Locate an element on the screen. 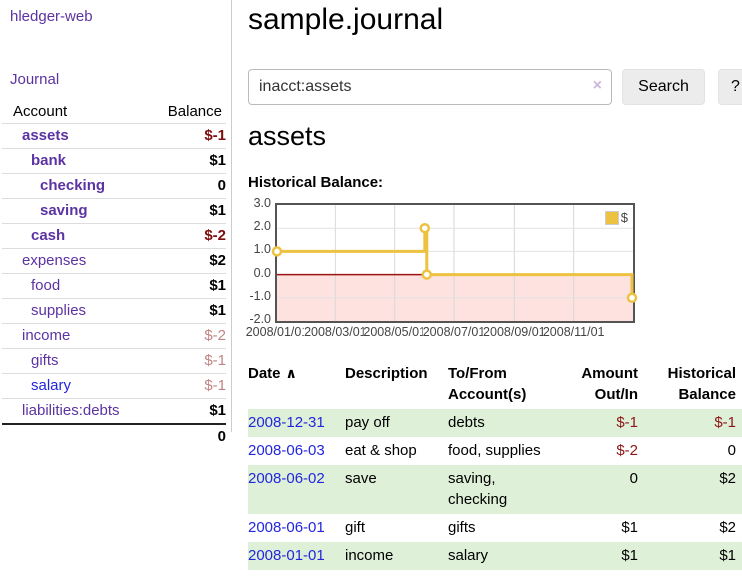  legend-label: $ is located at coordinates (624, 217).